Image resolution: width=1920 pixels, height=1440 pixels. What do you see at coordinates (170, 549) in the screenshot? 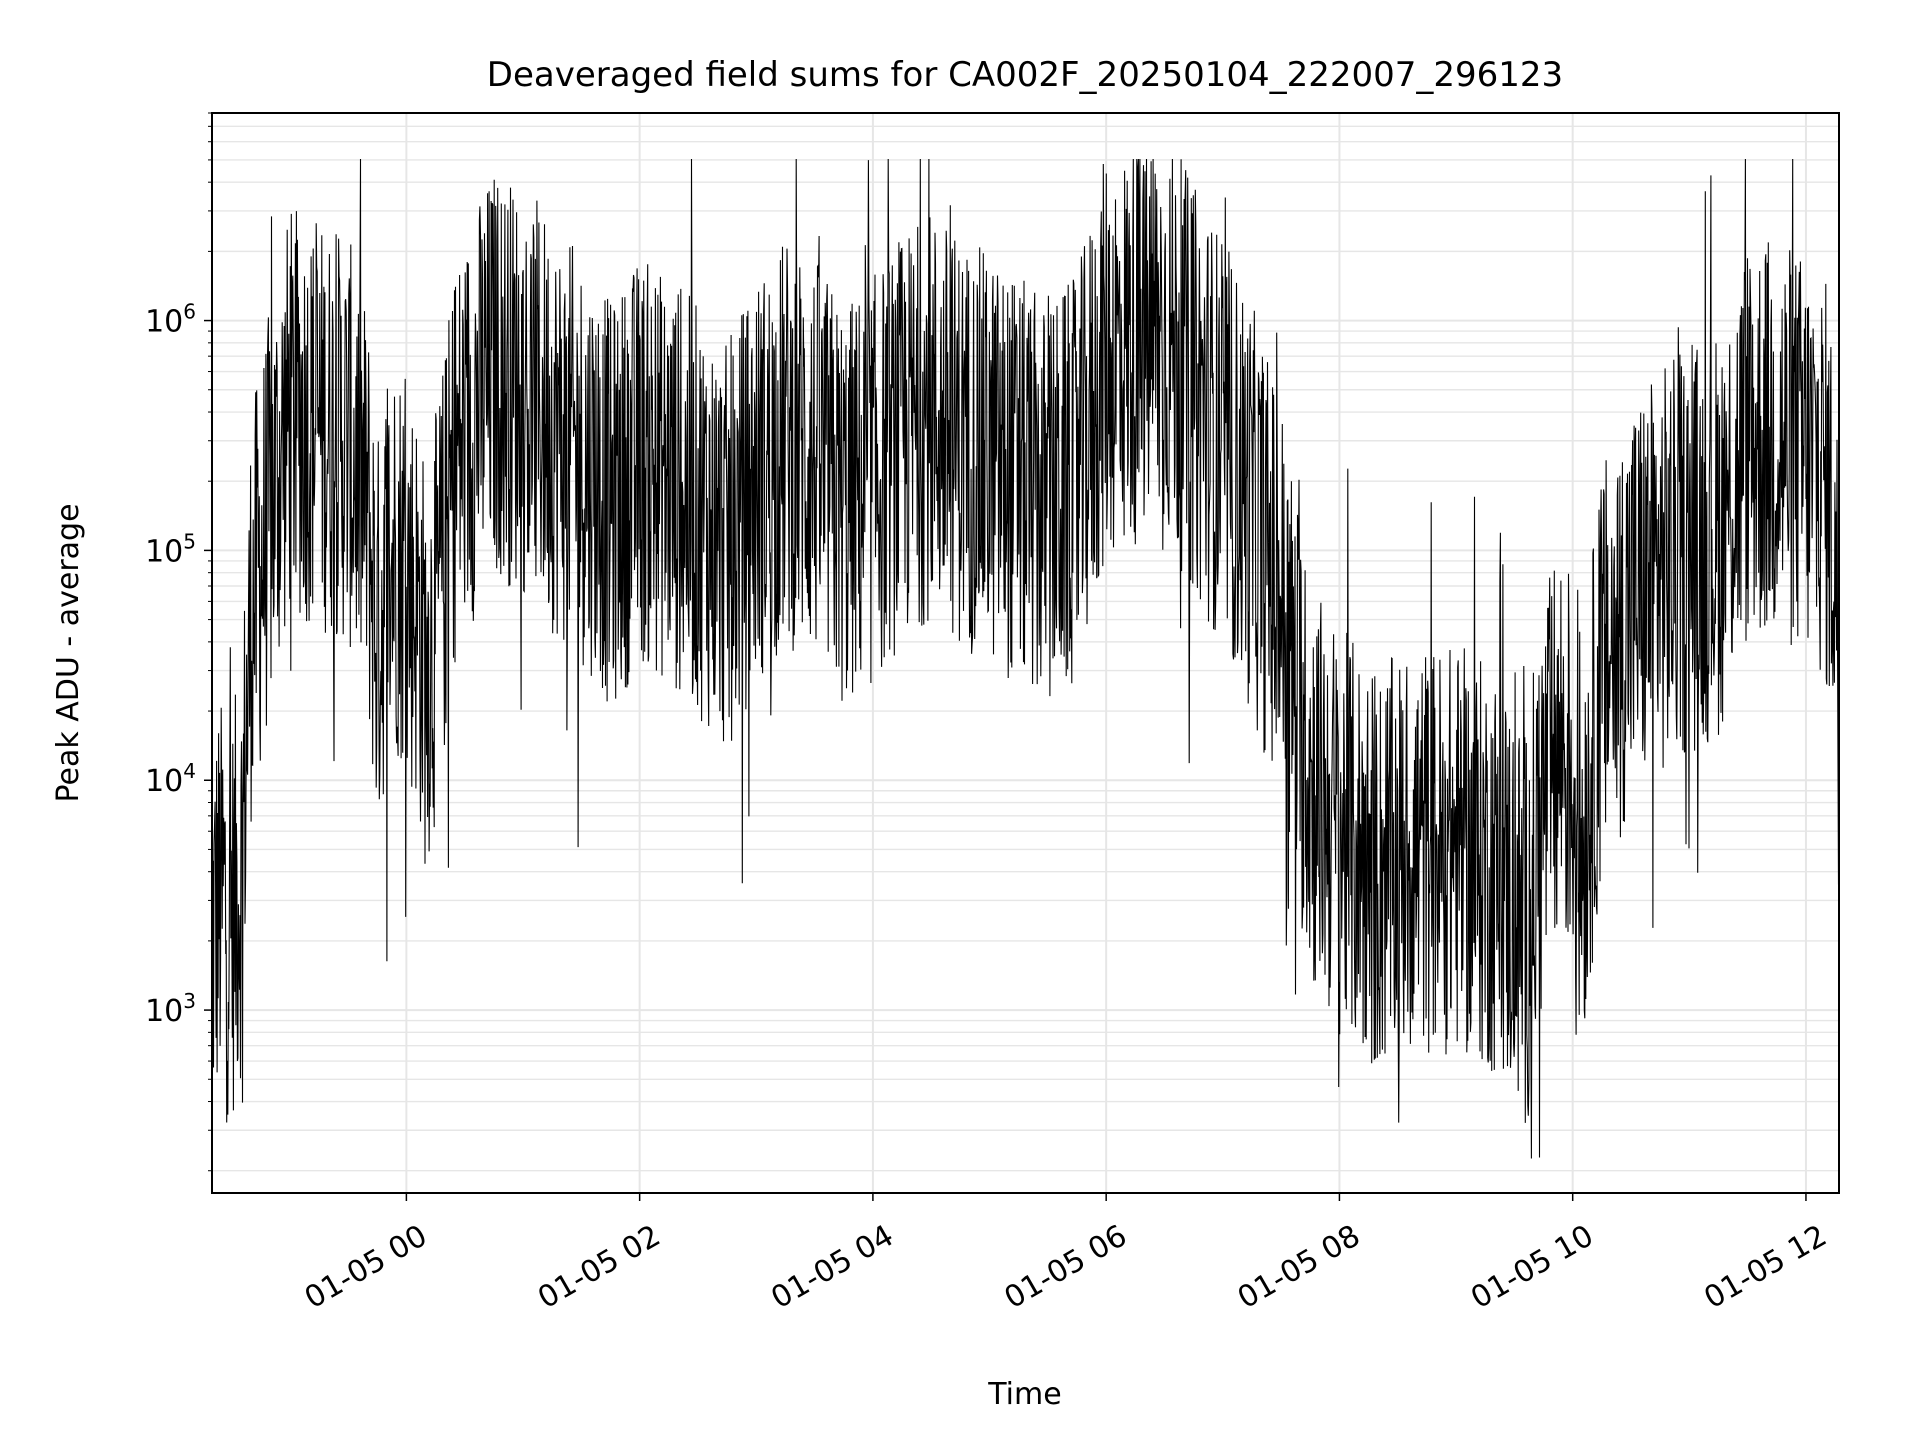
I see `y-tick-label: 10⁵` at bounding box center [170, 549].